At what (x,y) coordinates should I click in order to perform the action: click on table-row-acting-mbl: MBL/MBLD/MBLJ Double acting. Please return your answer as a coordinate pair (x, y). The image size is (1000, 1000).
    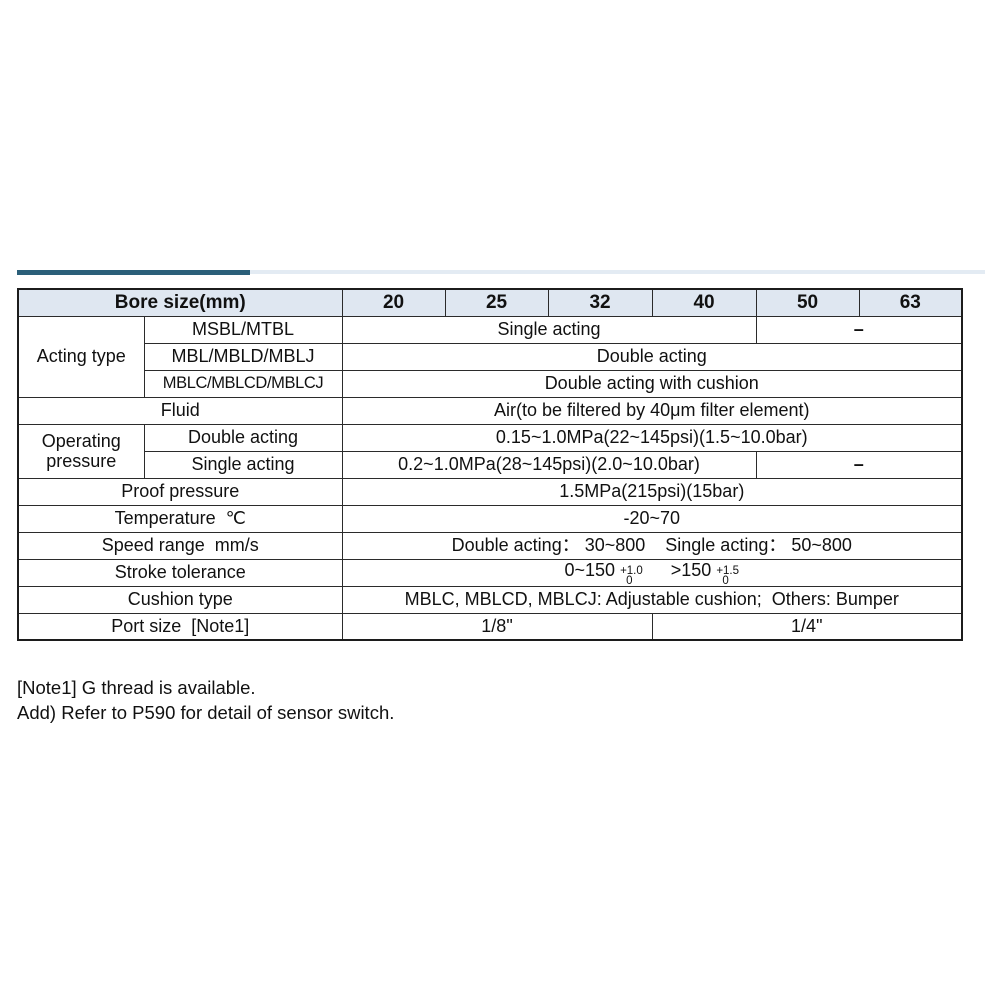
    Looking at the image, I should click on (490, 356).